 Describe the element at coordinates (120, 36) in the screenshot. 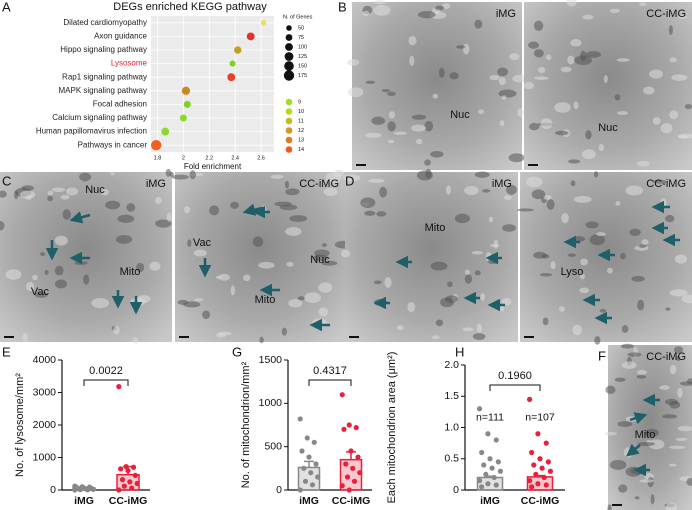

I see `y-tick-label: Axon guidance` at that location.